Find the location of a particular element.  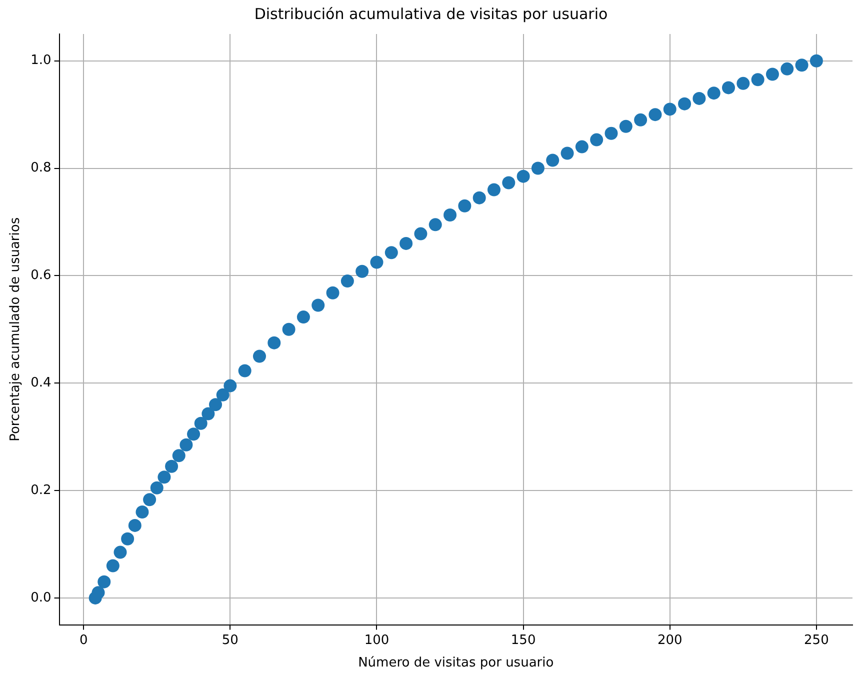

x-tick-label: 250 is located at coordinates (816, 640).